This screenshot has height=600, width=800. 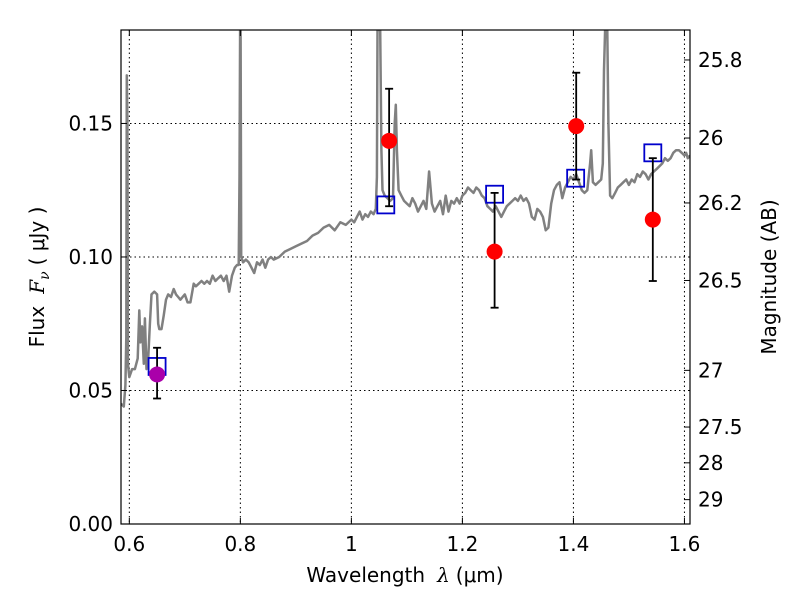 What do you see at coordinates (351, 544) in the screenshot?
I see `x-tick-label: 1` at bounding box center [351, 544].